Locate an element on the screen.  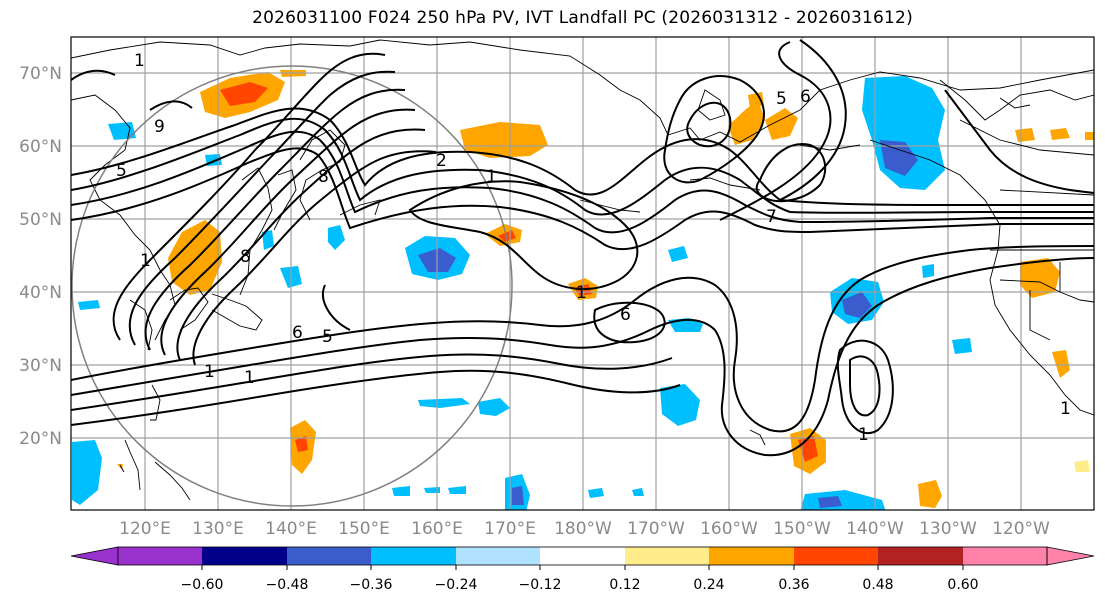
lon-label: 120°E is located at coordinates (145, 529).